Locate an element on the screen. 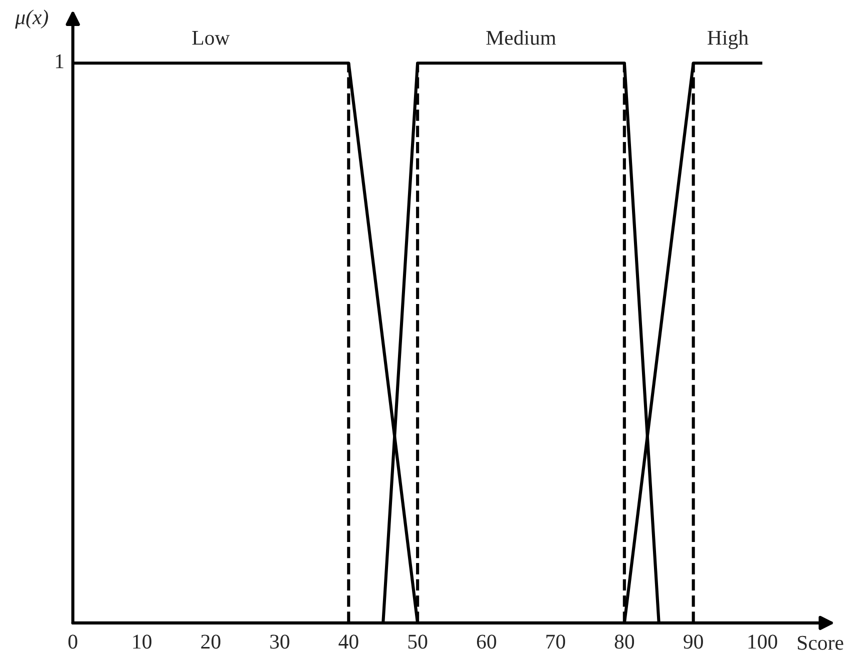 This screenshot has height=662, width=847. x-tick-label: 90 is located at coordinates (693, 641).